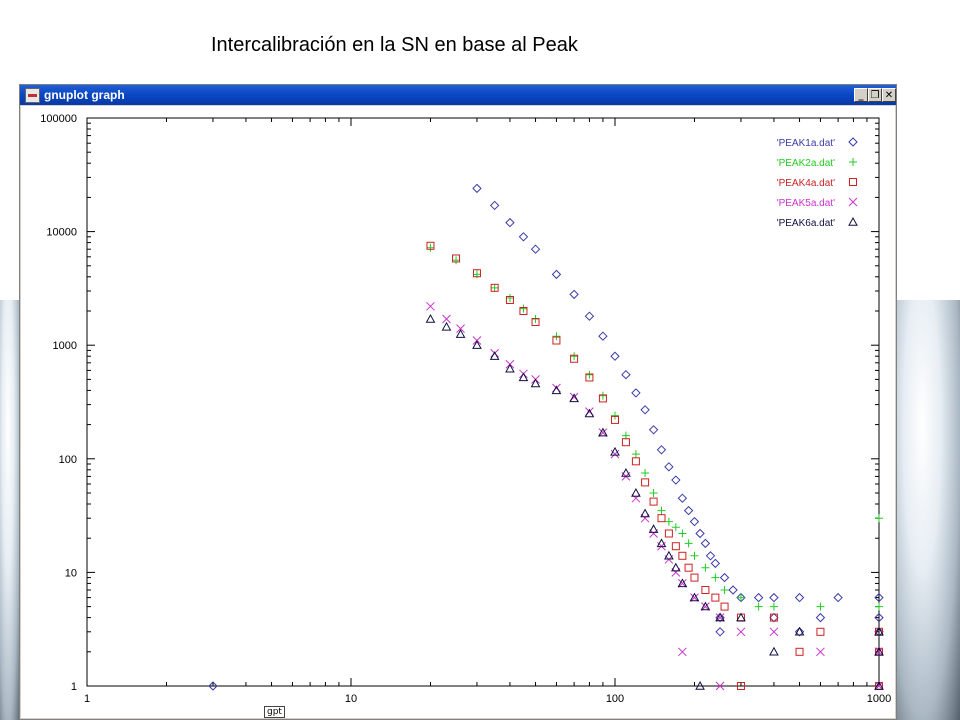 The image size is (960, 720). What do you see at coordinates (351, 699) in the screenshot?
I see `x-tick-label: 10` at bounding box center [351, 699].